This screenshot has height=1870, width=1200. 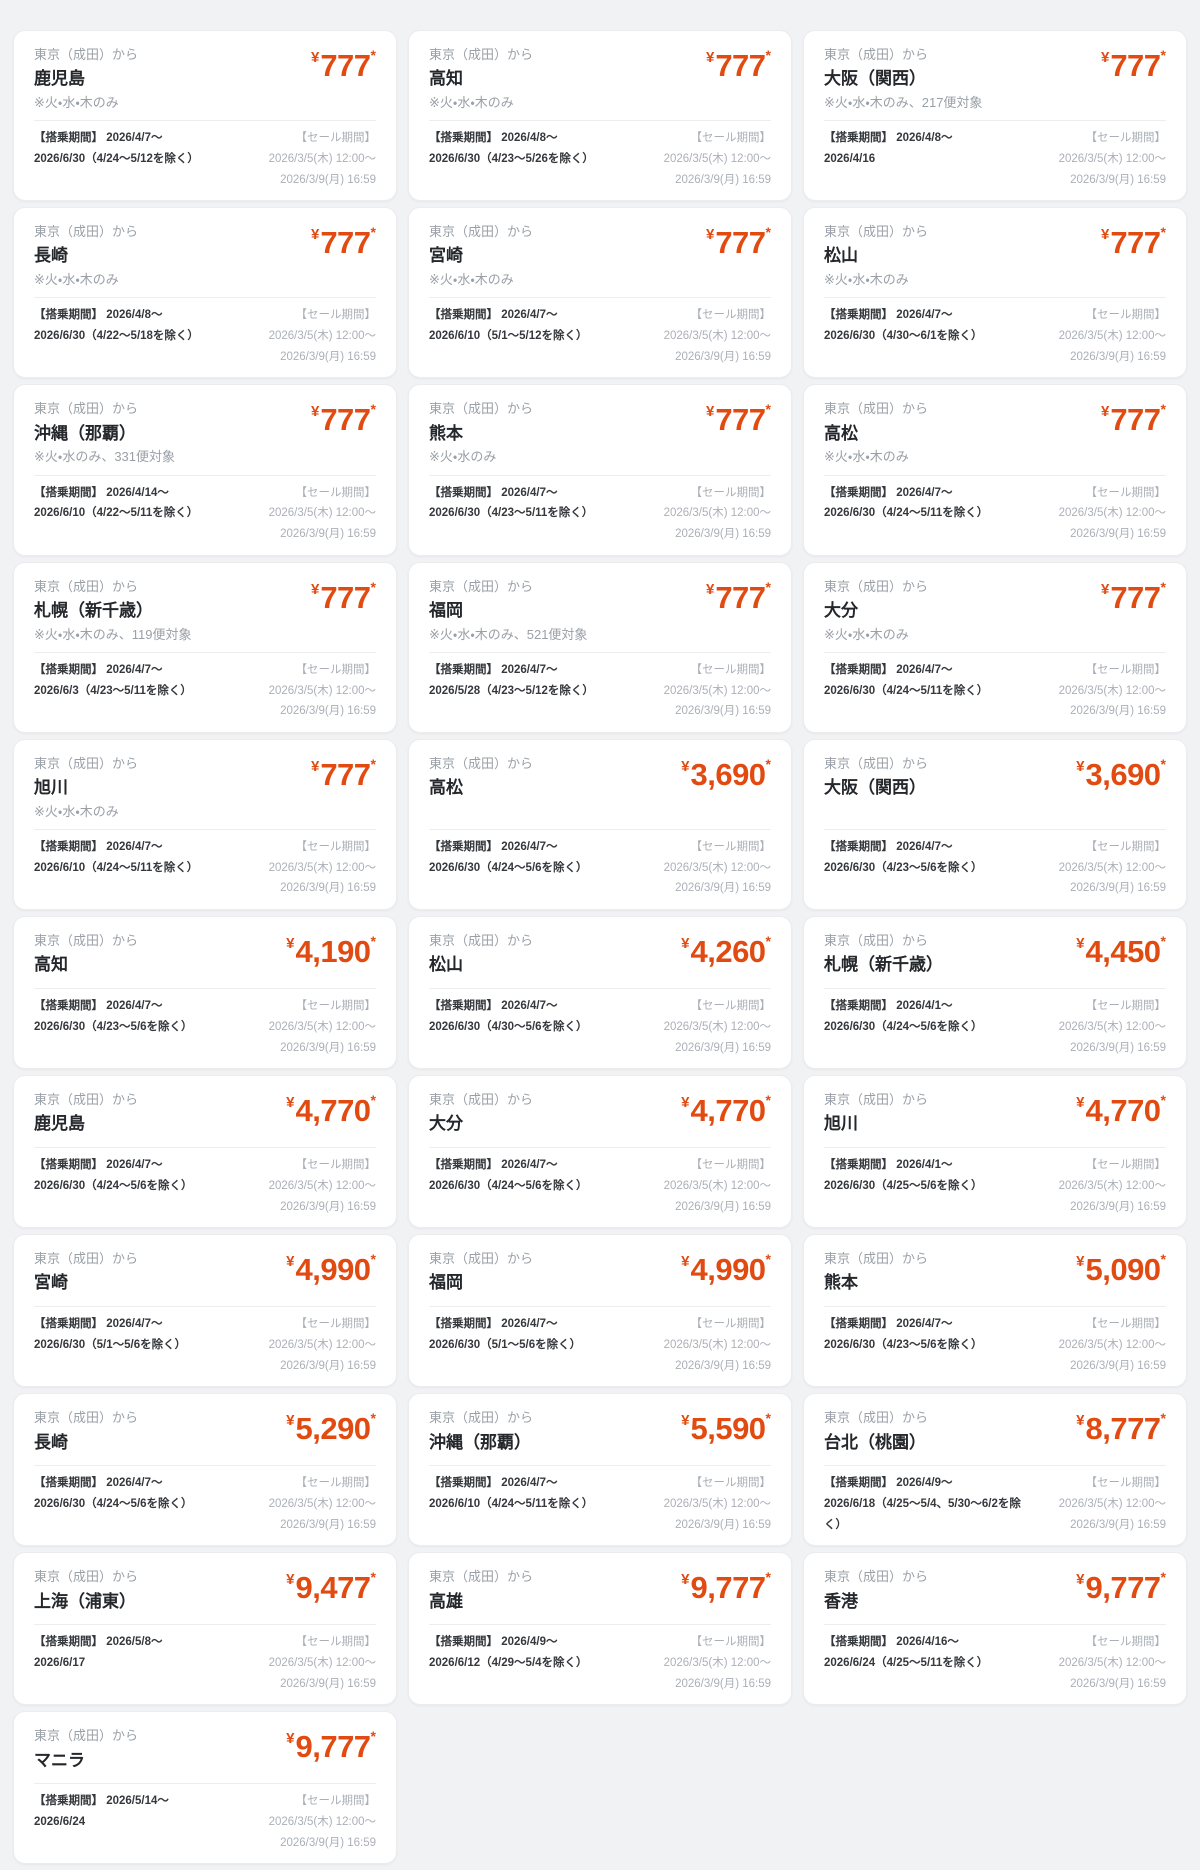 I want to click on fare-card-info: 東京（成田）から 大阪（関西）, so click(x=876, y=779).